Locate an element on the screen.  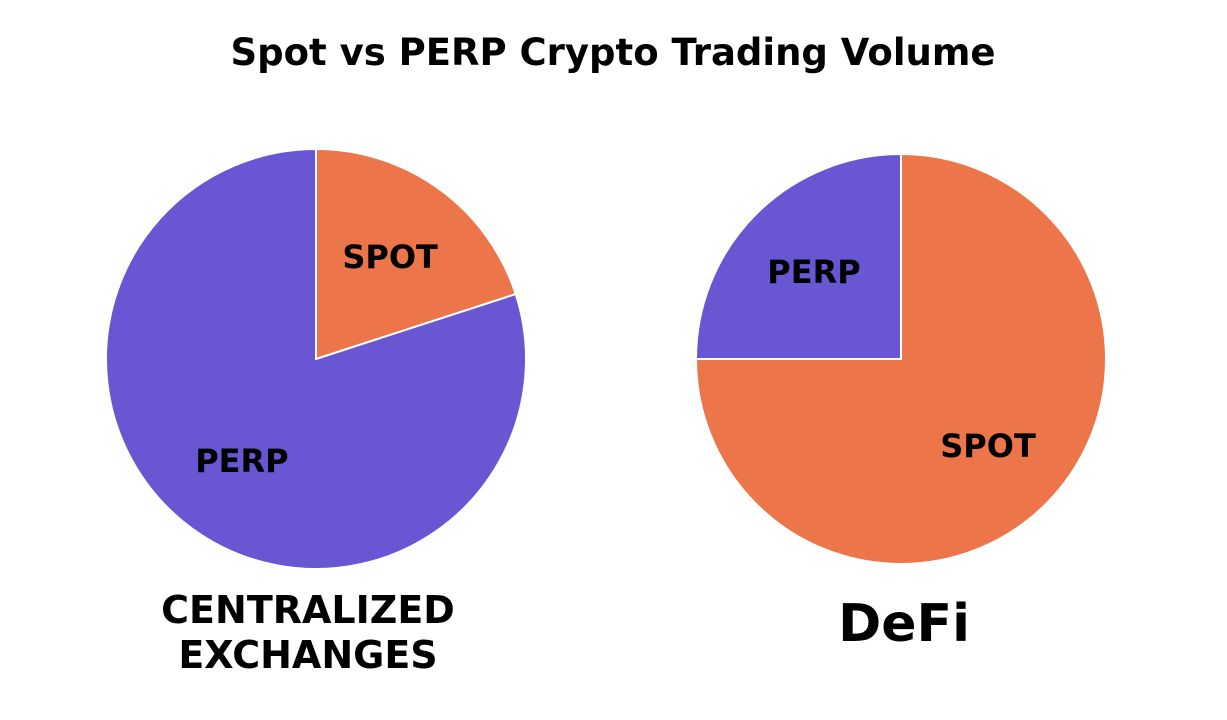
pie-caption-line-1: CENTRALIZED is located at coordinates (308, 610).